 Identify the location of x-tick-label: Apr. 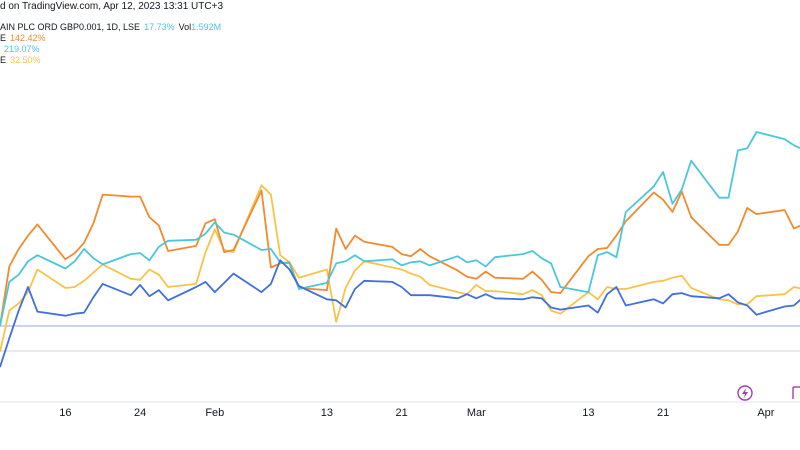
(765, 413).